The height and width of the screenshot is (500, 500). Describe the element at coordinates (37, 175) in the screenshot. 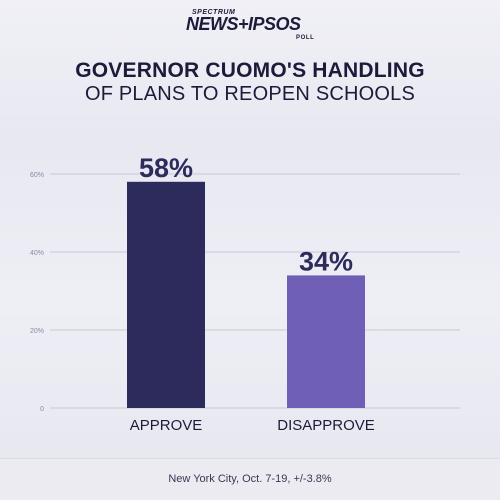

I see `y-tick-label: 60%` at that location.